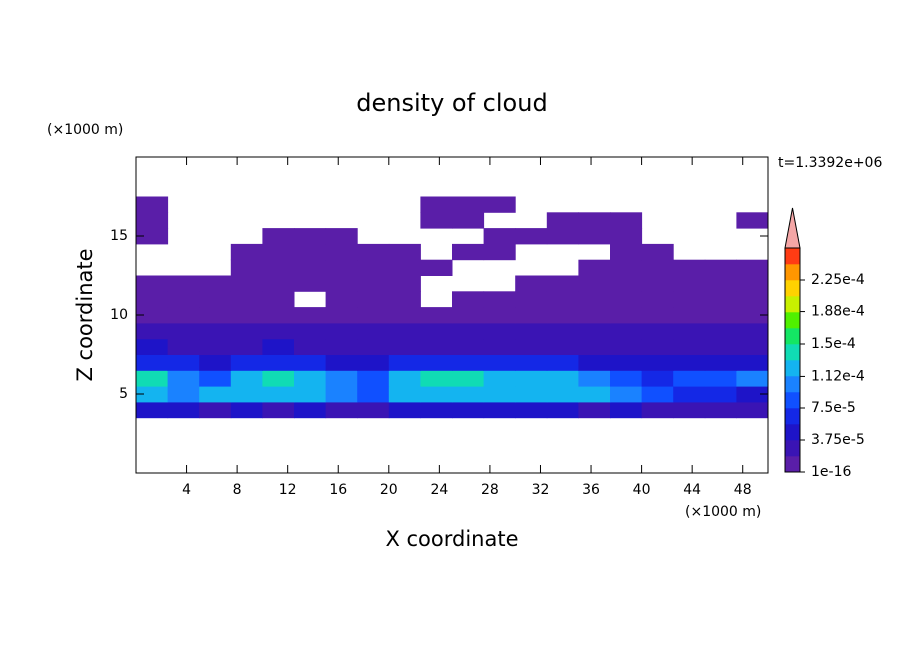 This screenshot has height=654, width=904. Describe the element at coordinates (490, 490) in the screenshot. I see `x-tick-label: 28` at that location.